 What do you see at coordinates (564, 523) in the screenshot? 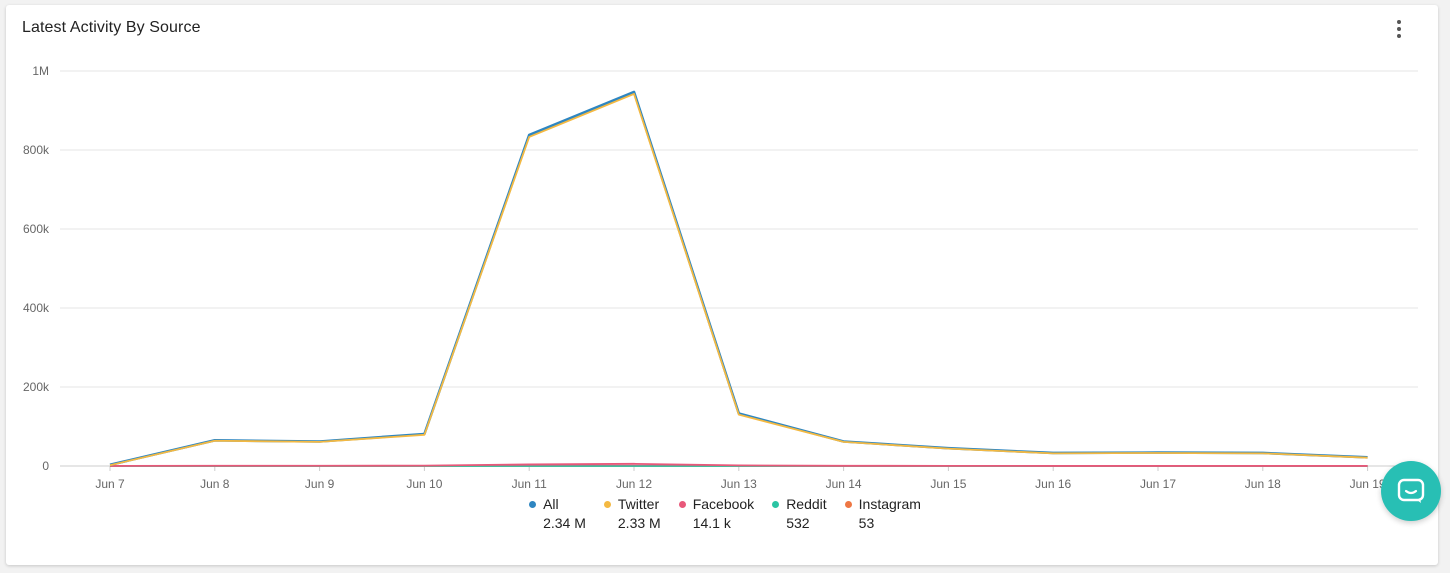
I see `legend-total: 2.34 M` at bounding box center [564, 523].